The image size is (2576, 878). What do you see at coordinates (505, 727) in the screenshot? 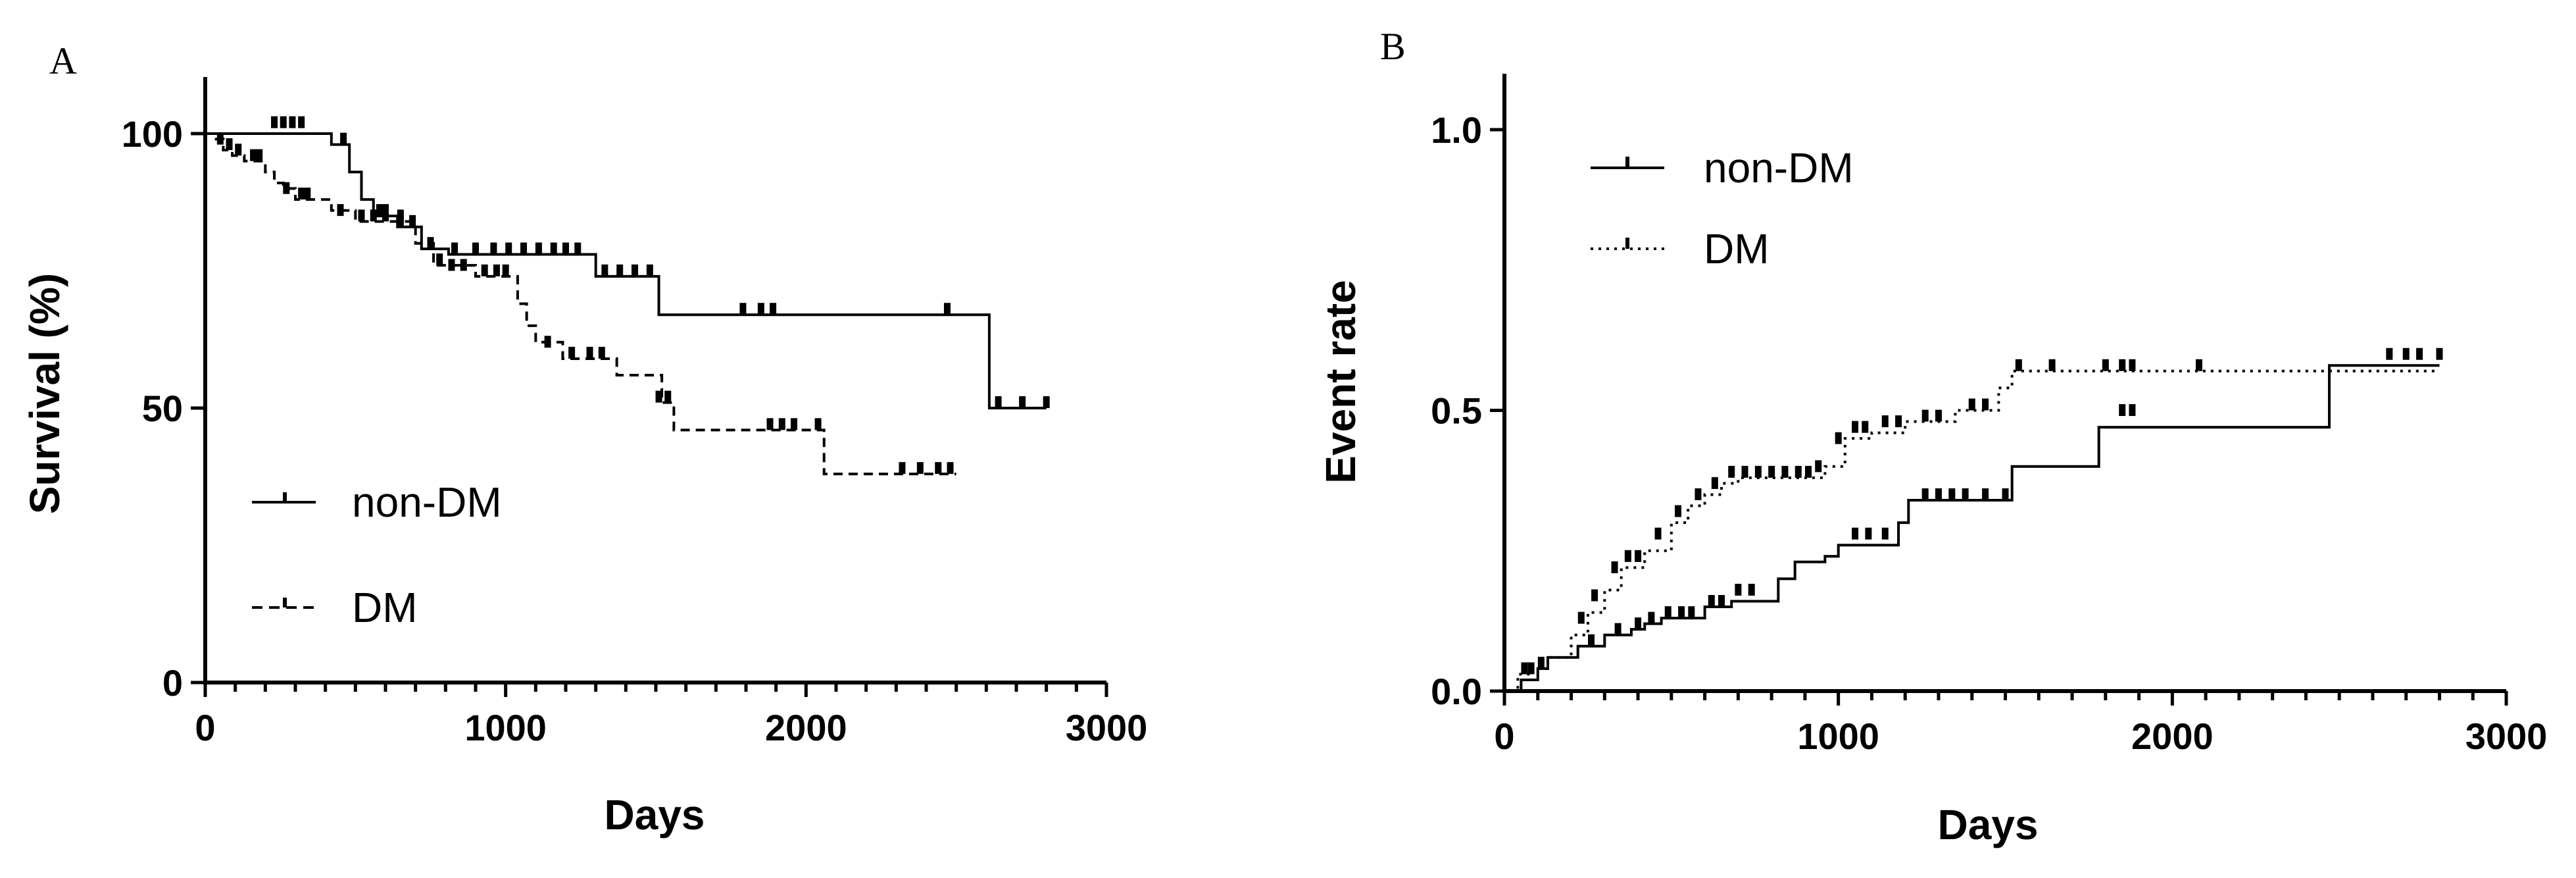
I see `panel-a-x-tick-label: 1000` at bounding box center [505, 727].